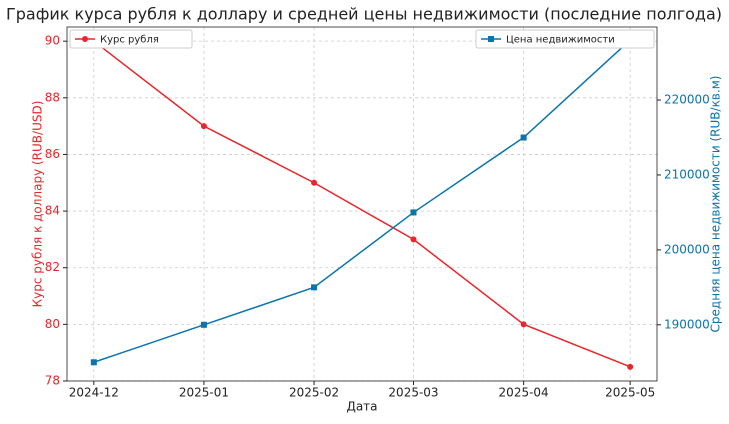 This screenshot has height=424, width=729. Describe the element at coordinates (38, 204) in the screenshot. I see `y-axis-label: Курс рубля к доллару (RUB/USD)` at that location.